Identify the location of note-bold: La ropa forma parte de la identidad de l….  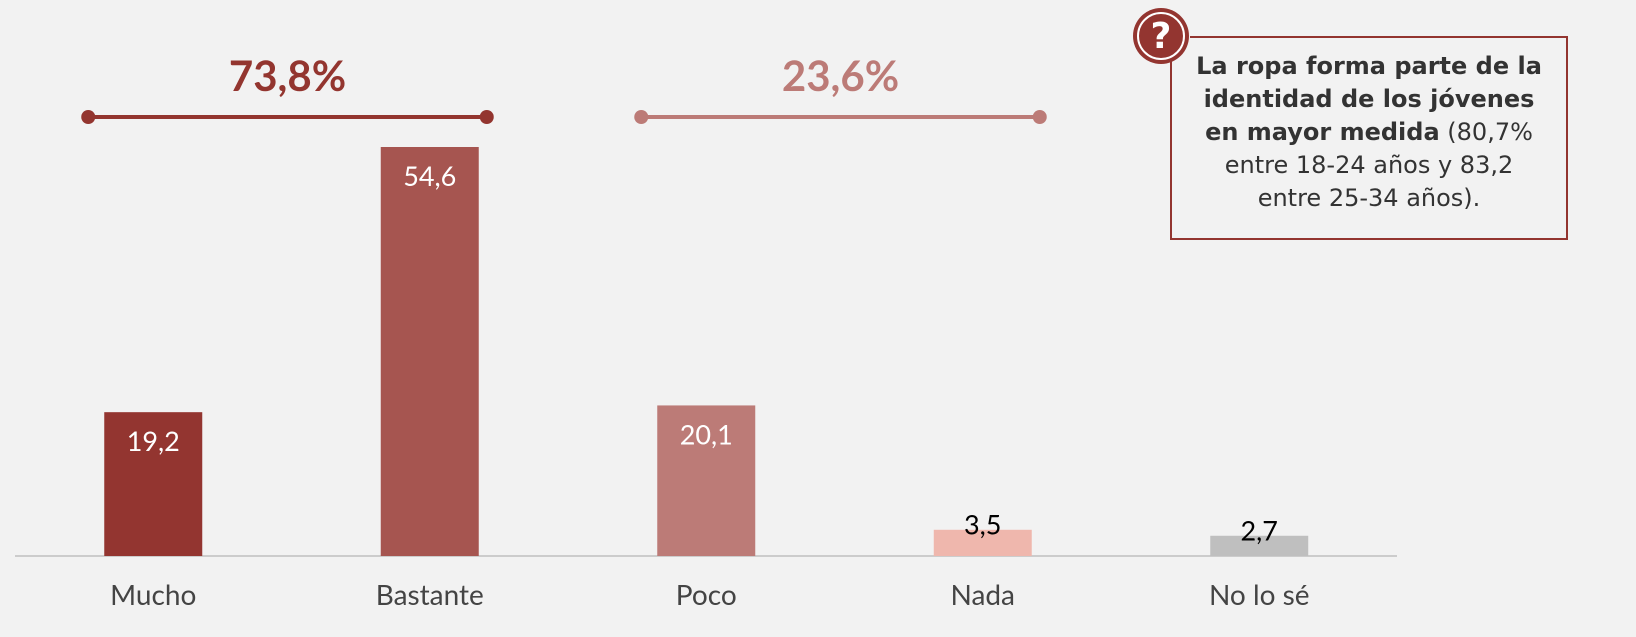
(1369, 99).